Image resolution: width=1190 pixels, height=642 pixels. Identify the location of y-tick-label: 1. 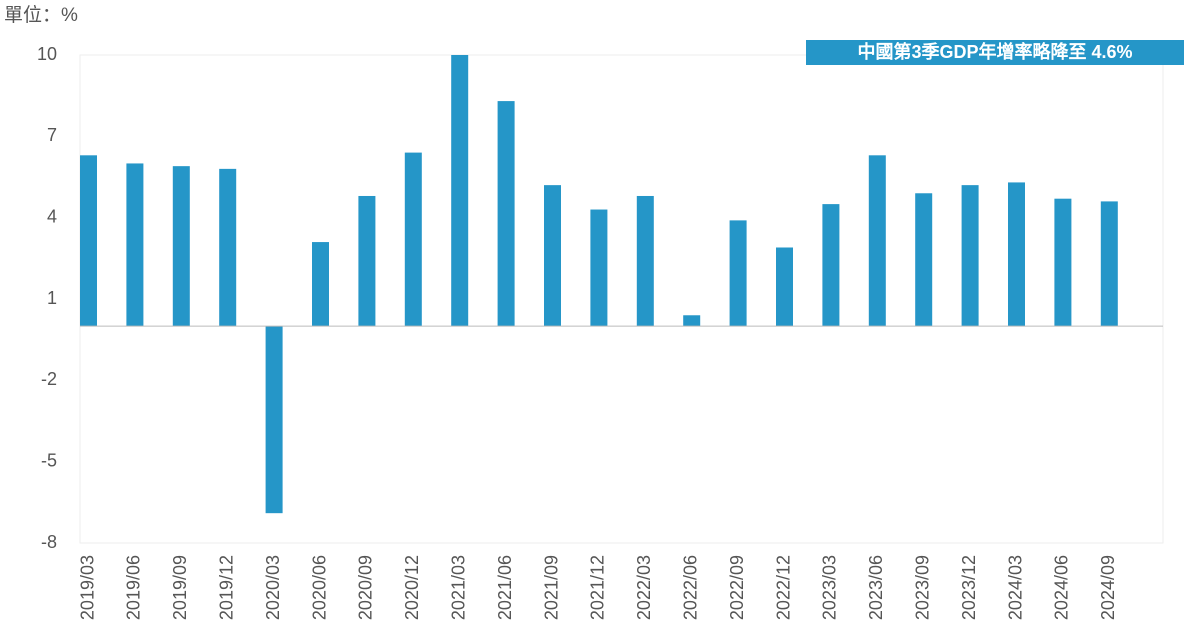
(52, 298).